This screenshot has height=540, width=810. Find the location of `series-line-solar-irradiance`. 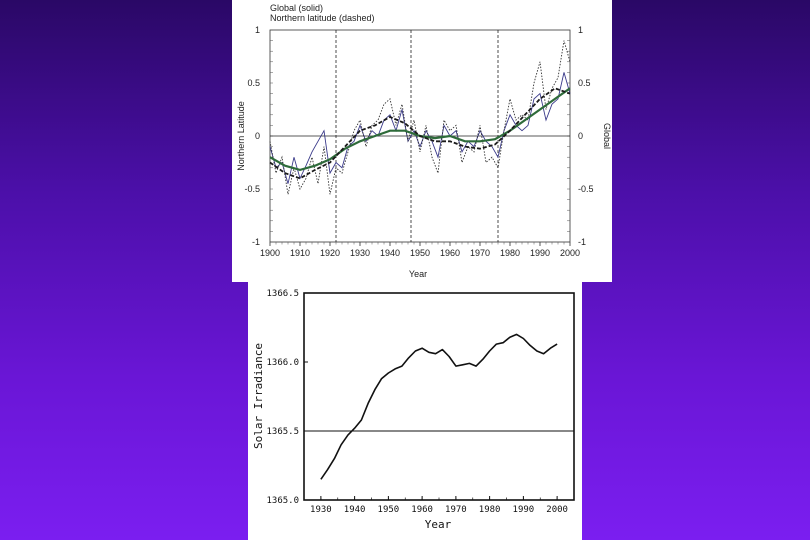

series-line-solar-irradiance is located at coordinates (439, 406).